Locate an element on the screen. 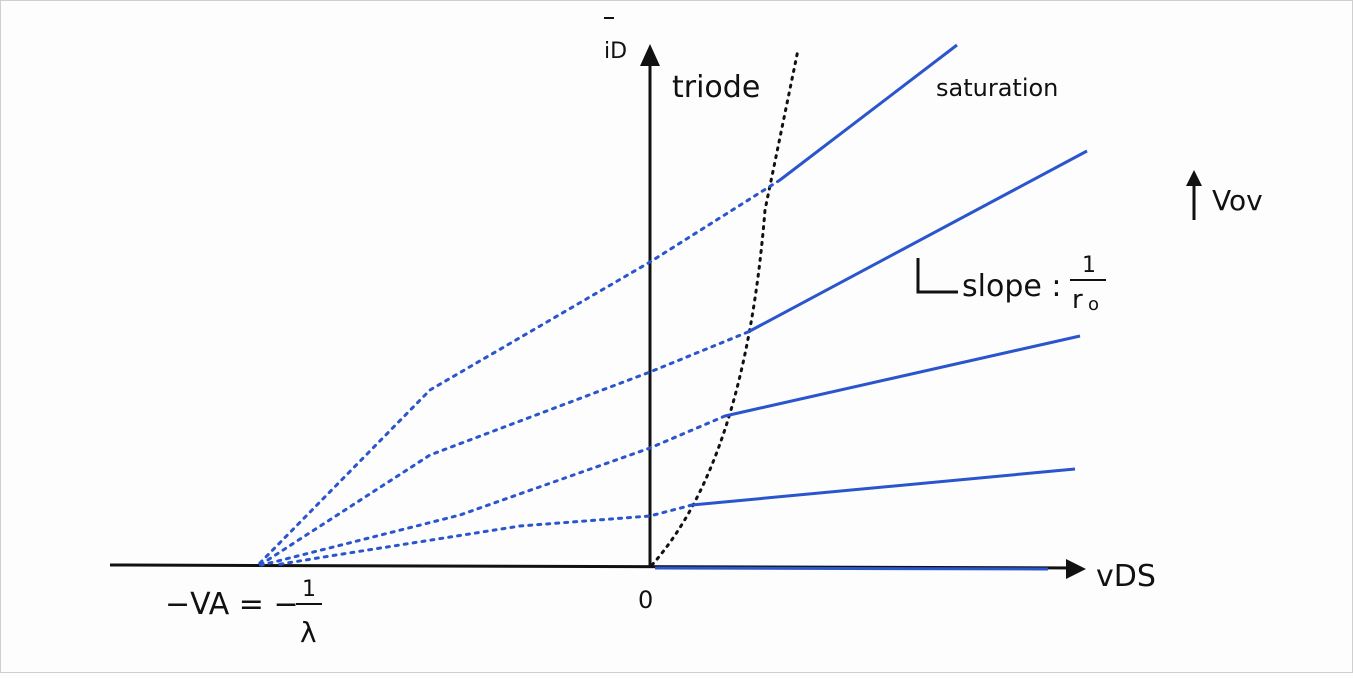 The height and width of the screenshot is (678, 1353). slope-denominator: r is located at coordinates (1077, 300).